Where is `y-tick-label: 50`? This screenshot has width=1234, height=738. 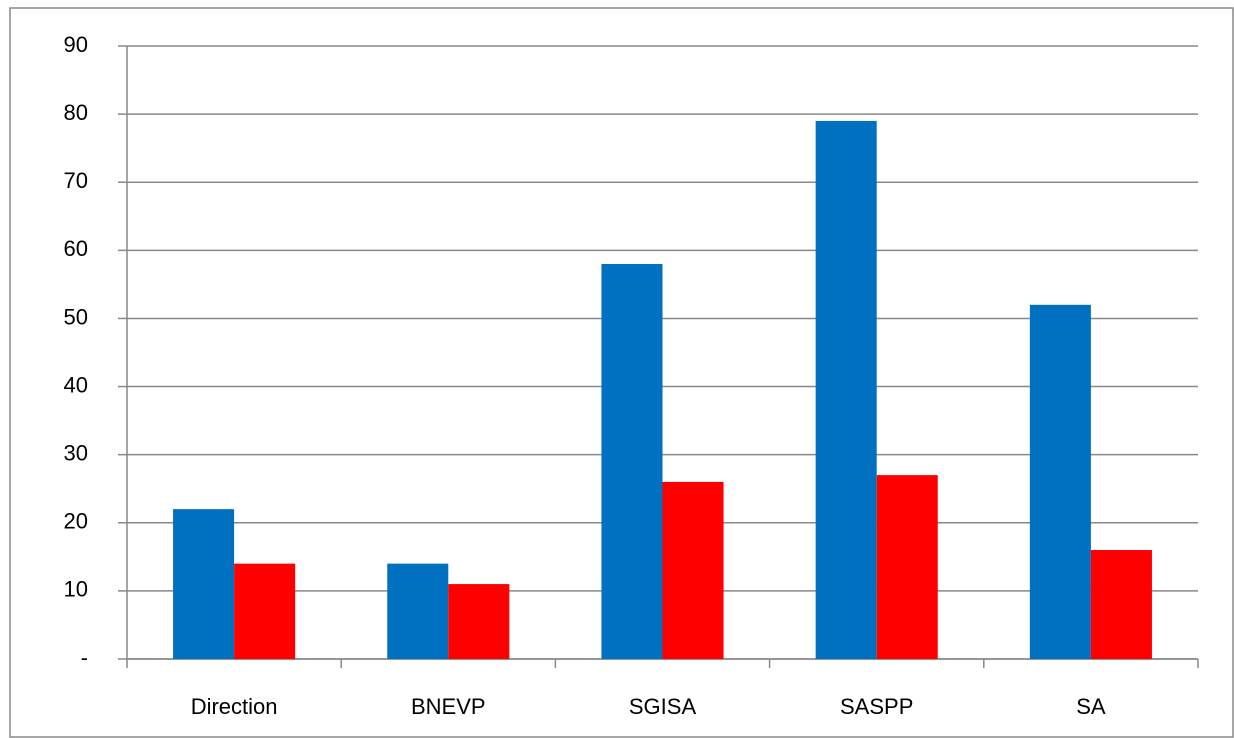
y-tick-label: 50 is located at coordinates (76, 316).